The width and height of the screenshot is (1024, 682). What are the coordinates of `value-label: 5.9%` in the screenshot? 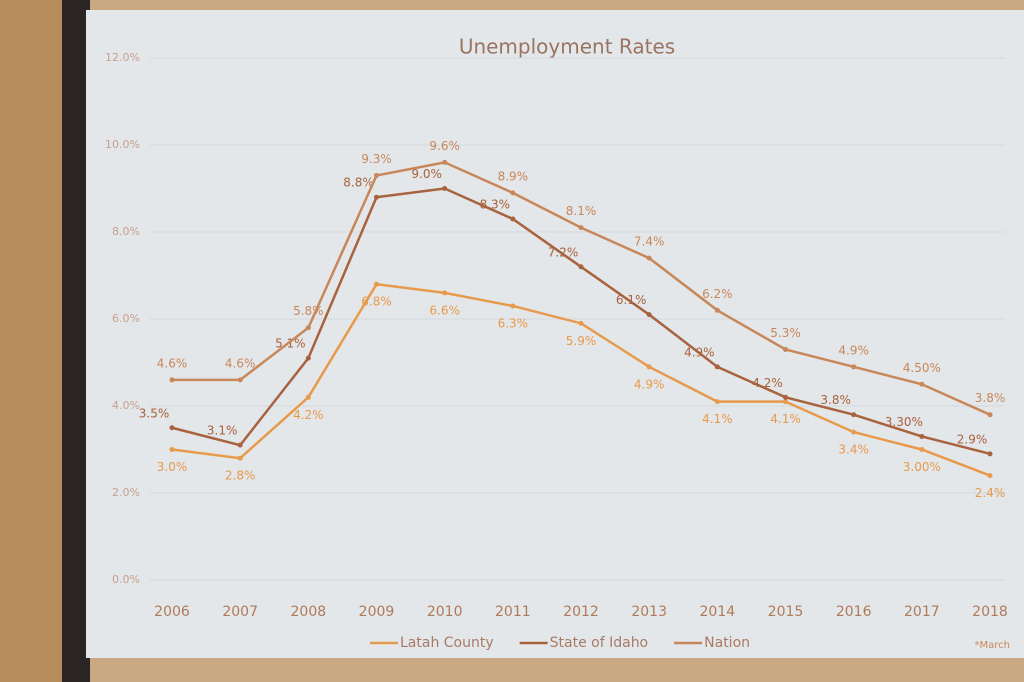 It's located at (581, 341).